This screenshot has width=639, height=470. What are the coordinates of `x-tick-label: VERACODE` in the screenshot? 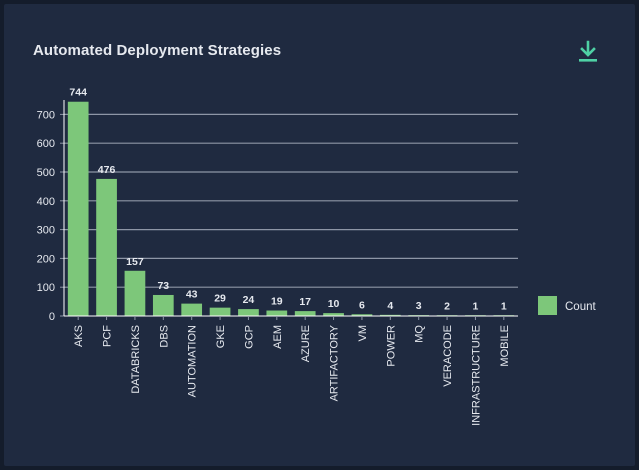 It's located at (448, 356).